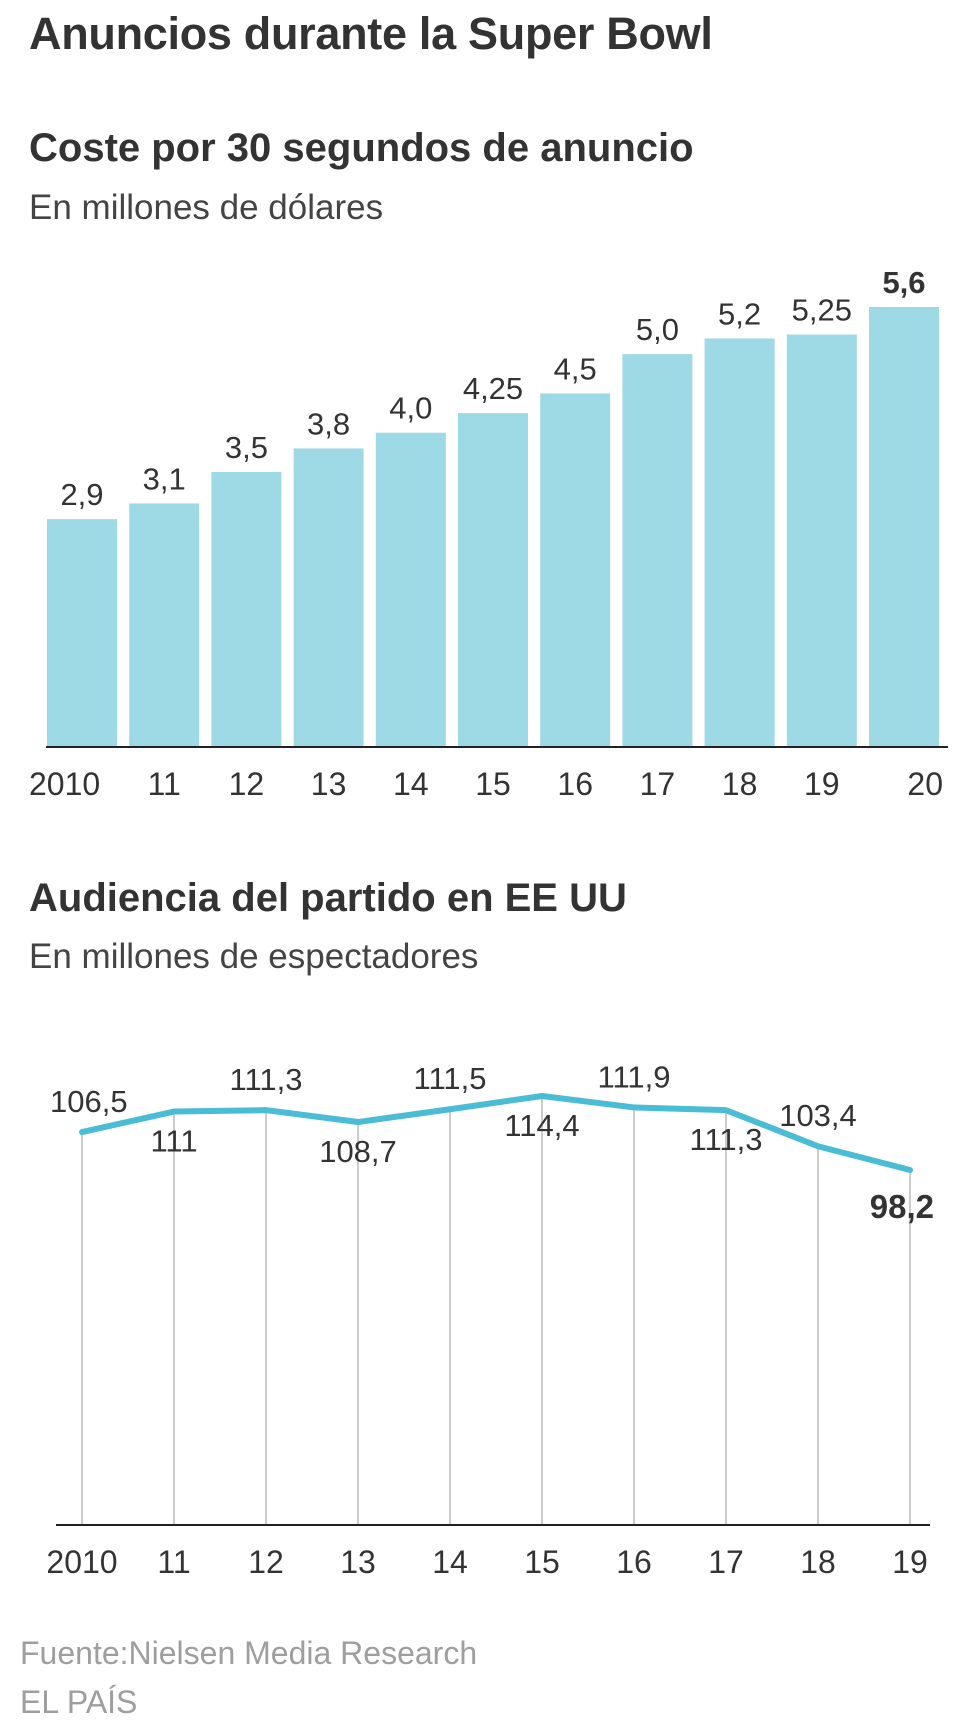 The width and height of the screenshot is (980, 1725). Describe the element at coordinates (541, 1125) in the screenshot. I see `line-value-label: 114,4` at that location.